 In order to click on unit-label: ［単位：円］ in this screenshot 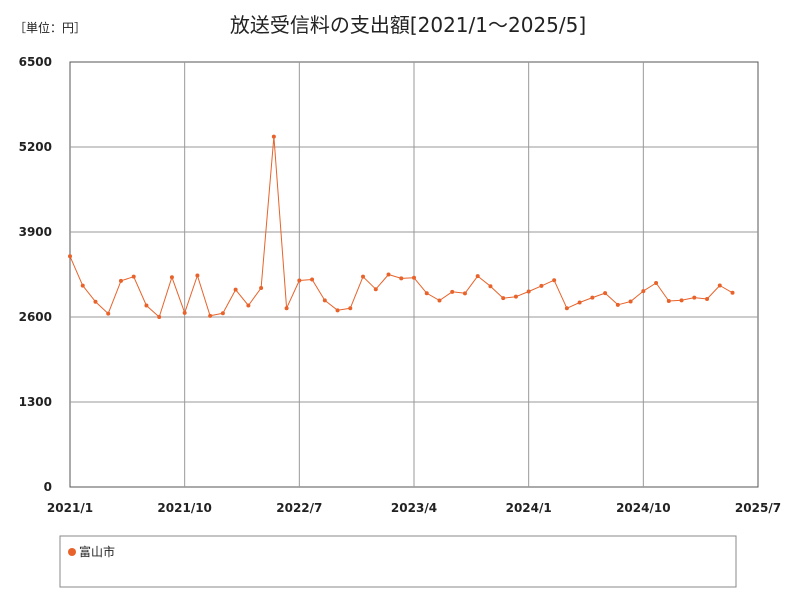, I will do `click(50, 27)`.